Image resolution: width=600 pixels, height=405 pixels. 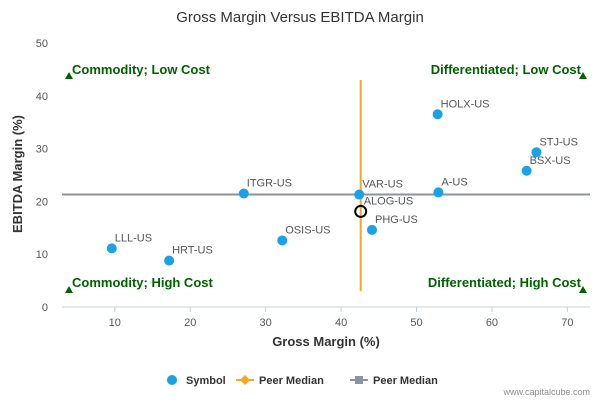 What do you see at coordinates (396, 220) in the screenshot?
I see `point-label: PHG-US` at bounding box center [396, 220].